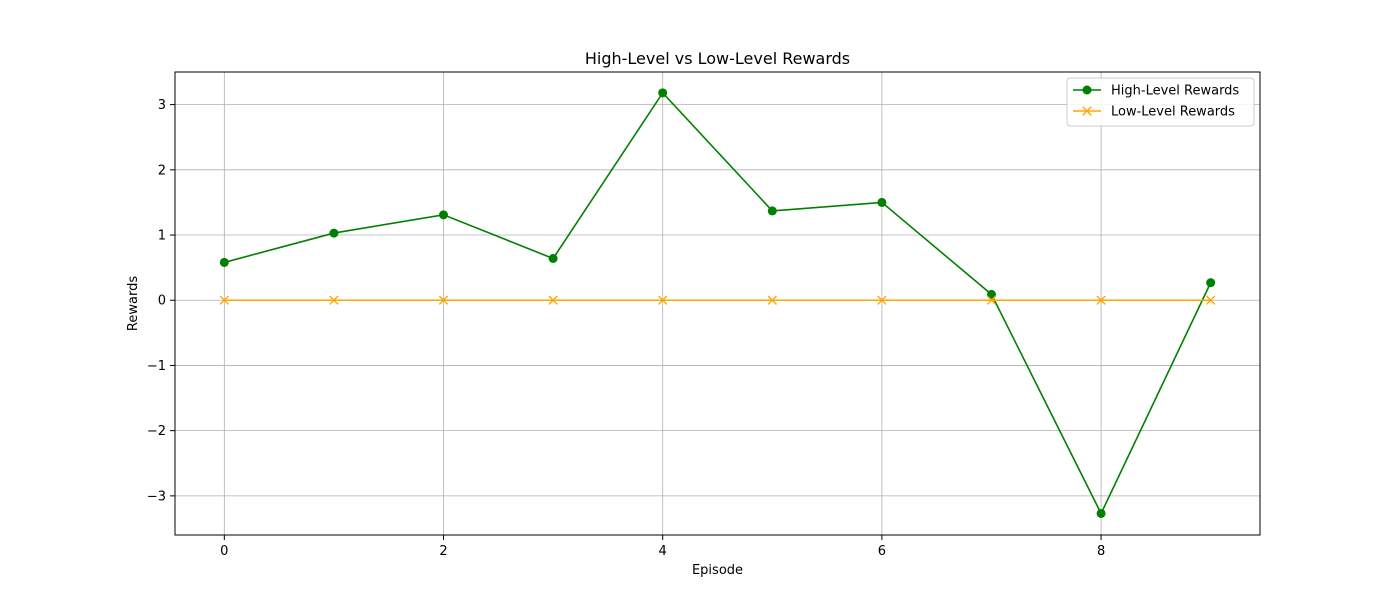  I want to click on x-tick-label: 4, so click(663, 551).